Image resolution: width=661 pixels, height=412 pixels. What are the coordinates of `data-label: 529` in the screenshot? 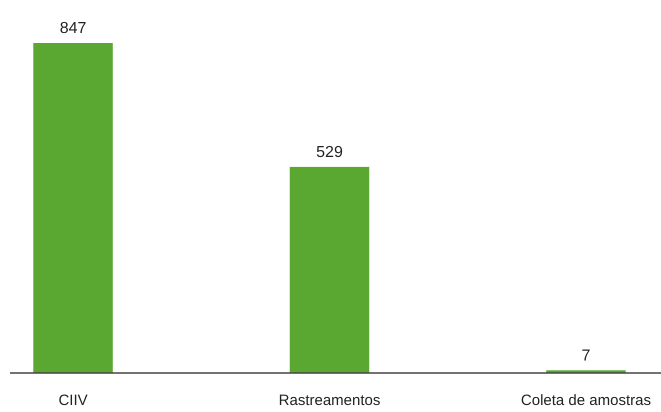 It's located at (329, 152).